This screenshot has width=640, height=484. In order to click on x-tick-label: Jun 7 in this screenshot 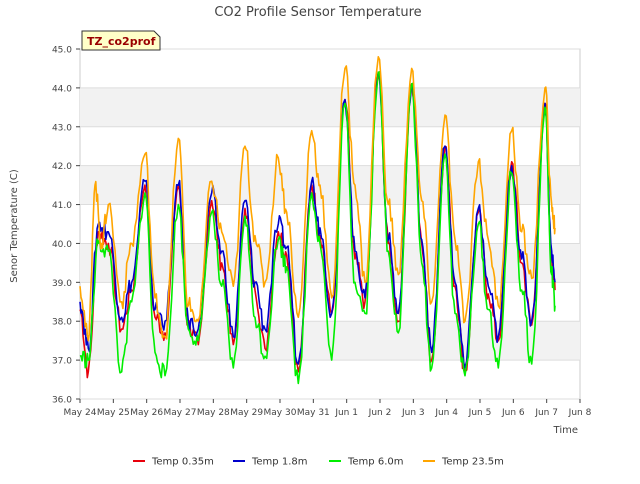, I will do `click(546, 413)`.